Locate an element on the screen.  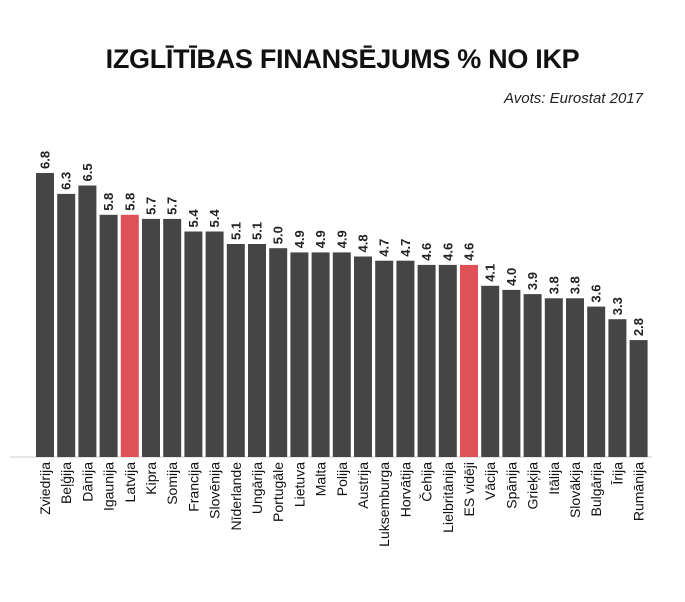
category-label-8: Slovēnija is located at coordinates (215, 490).